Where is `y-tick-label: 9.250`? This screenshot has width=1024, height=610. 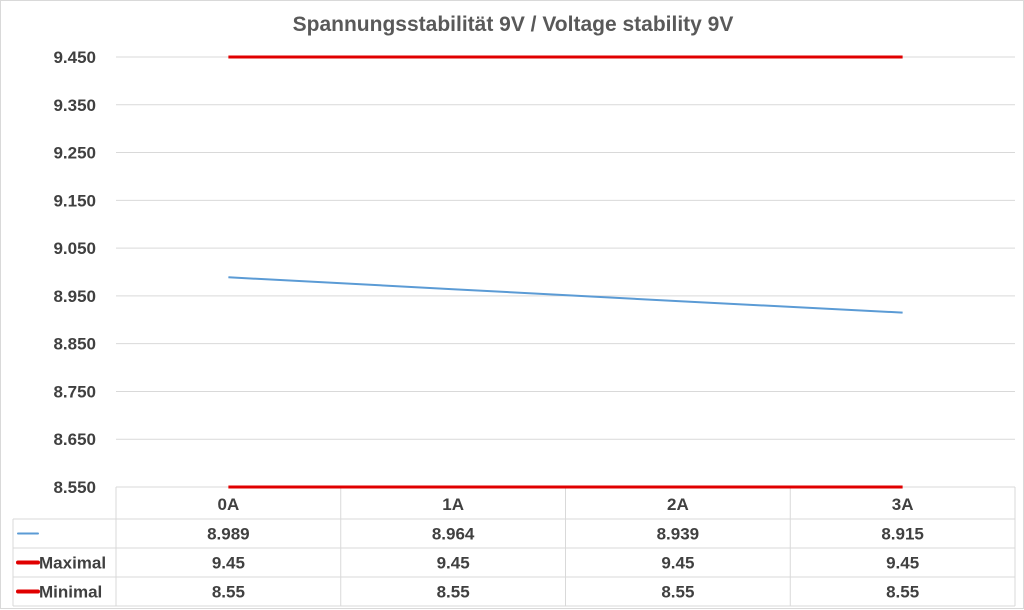
y-tick-label: 9.250 is located at coordinates (74, 153).